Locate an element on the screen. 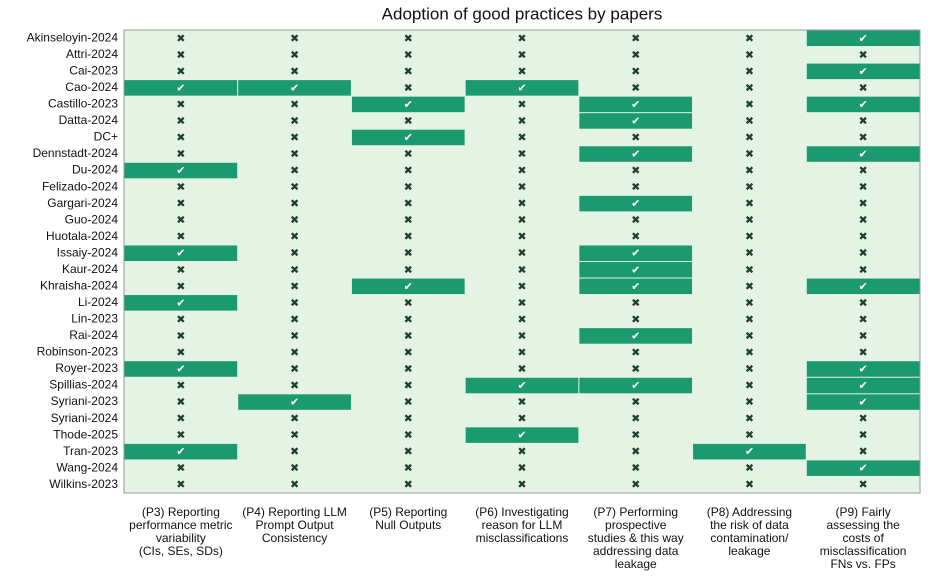  column-label: FNs vs. FPs is located at coordinates (862, 564).